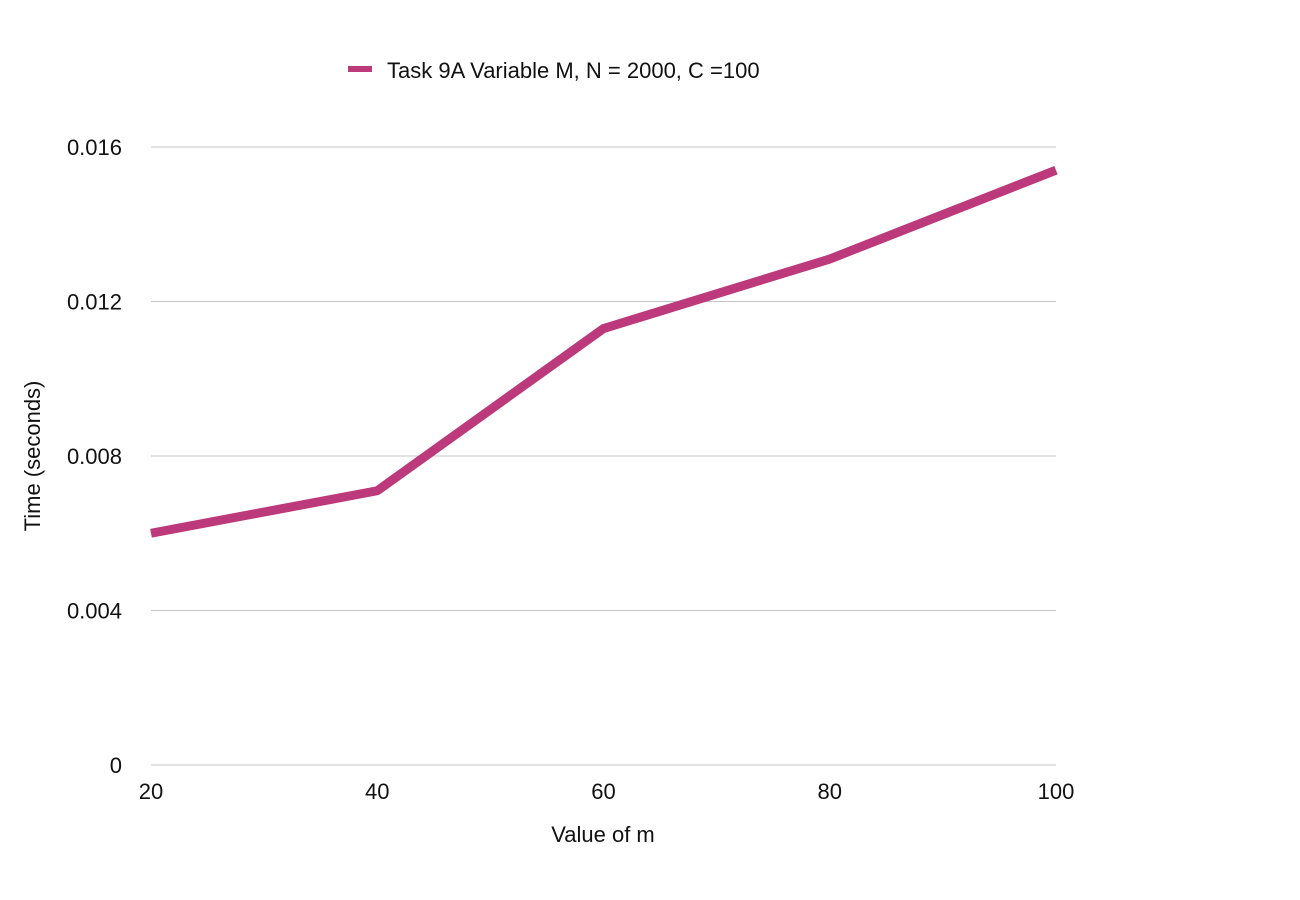 The height and width of the screenshot is (900, 1300). I want to click on y-tick-label: 0.016, so click(94, 147).